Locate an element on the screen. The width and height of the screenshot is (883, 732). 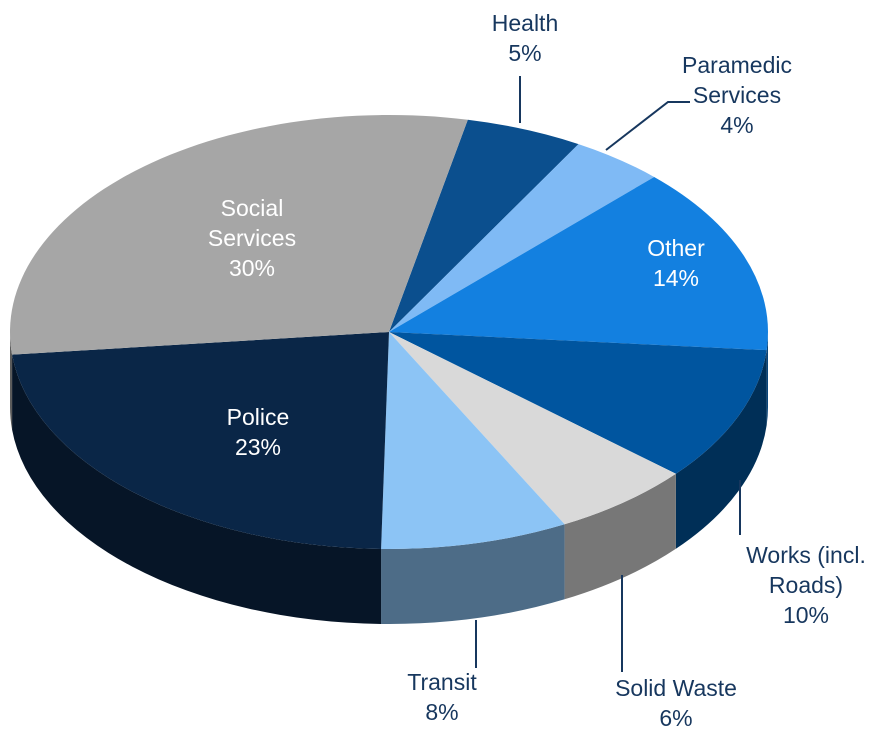
slice-label: Solid Waste 6% is located at coordinates (676, 702).